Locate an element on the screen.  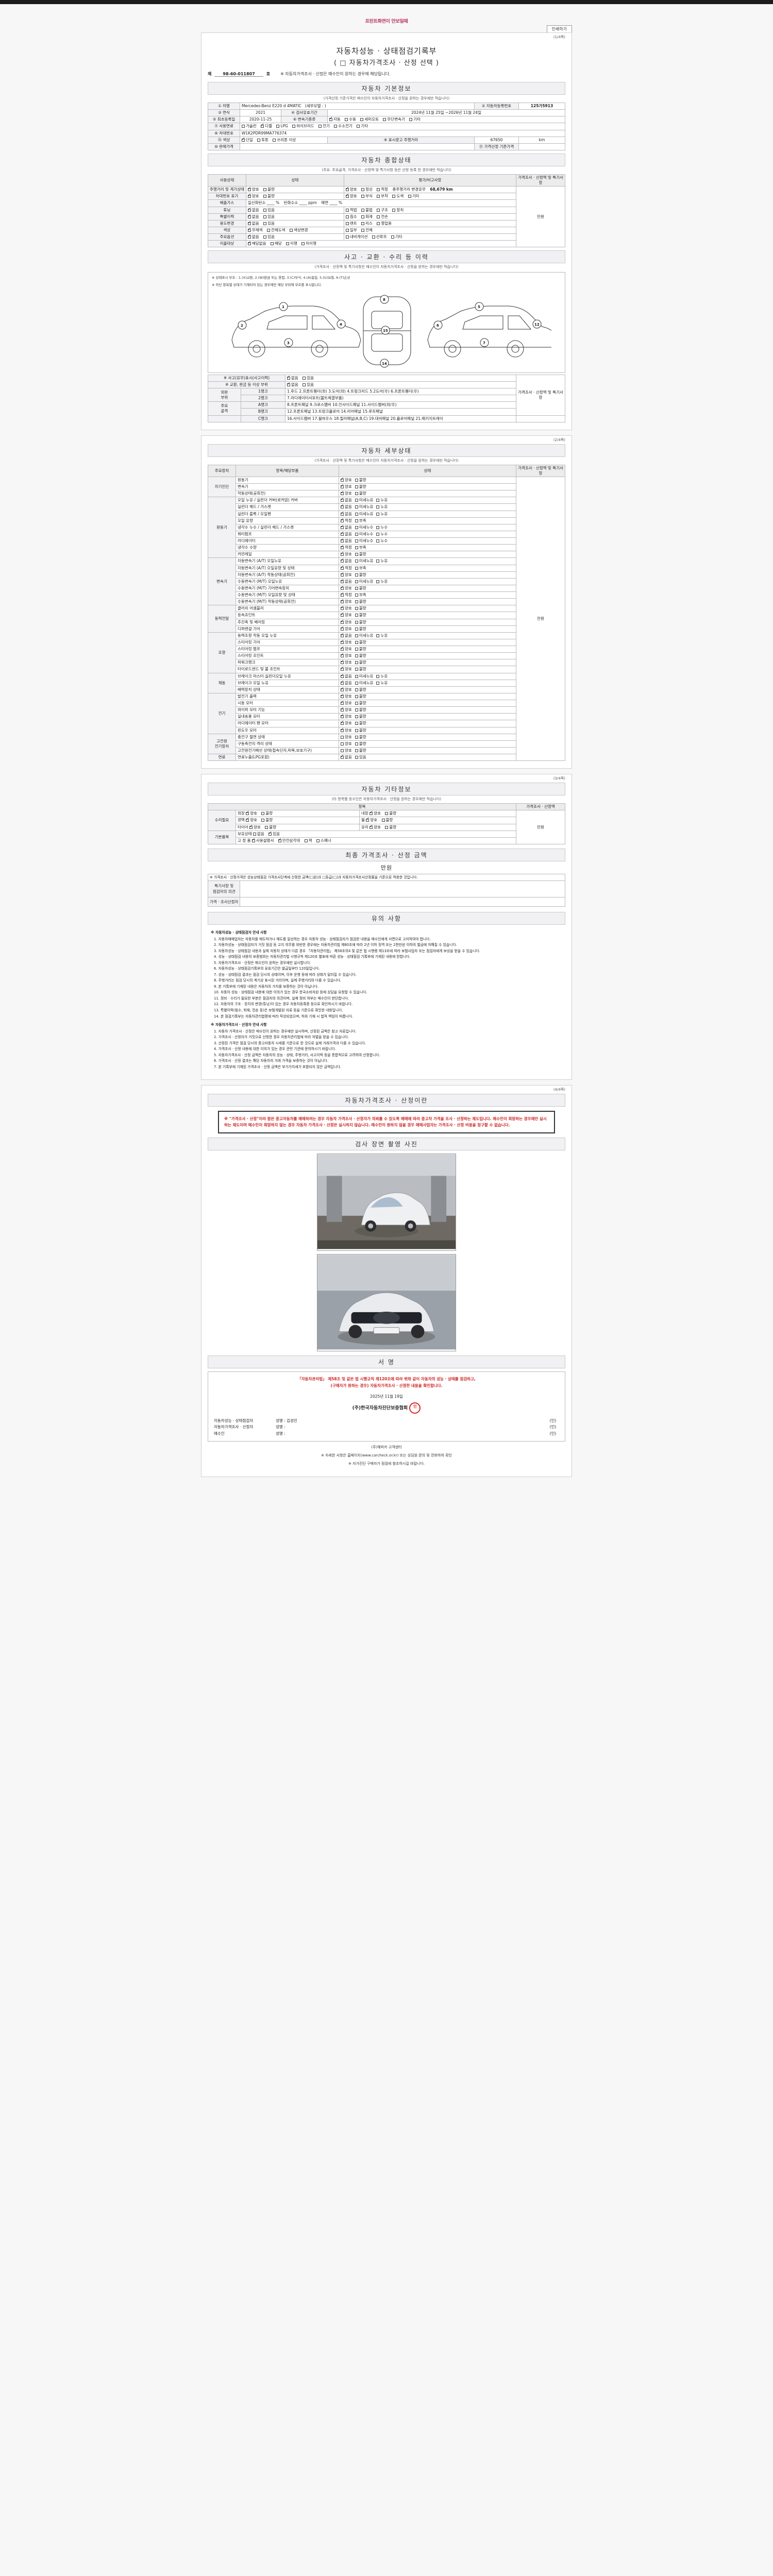
rti-ok: 양호 is located at coordinates (255, 827).